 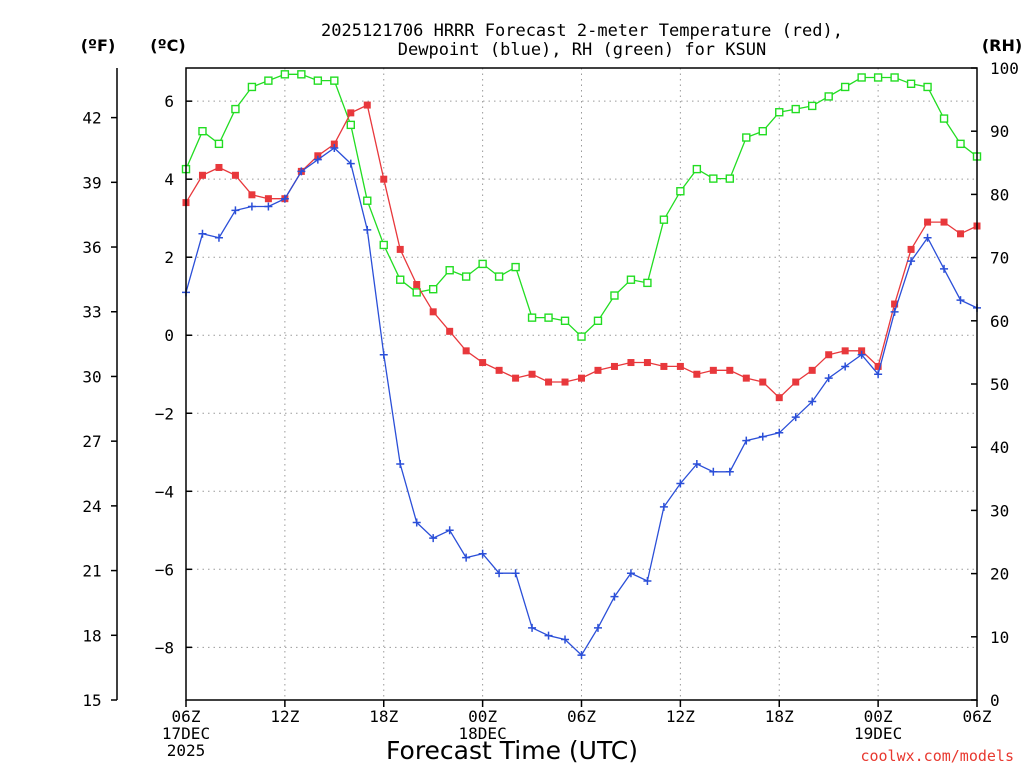 What do you see at coordinates (186, 733) in the screenshot?
I see `time-tick-label: 17DEC` at bounding box center [186, 733].